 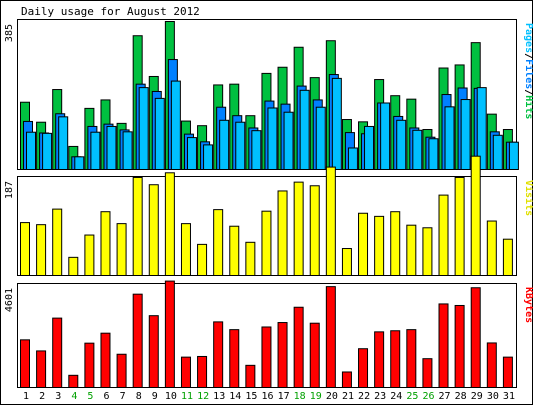 What do you see at coordinates (267, 396) in the screenshot?
I see `x-tick-label: 16` at bounding box center [267, 396].